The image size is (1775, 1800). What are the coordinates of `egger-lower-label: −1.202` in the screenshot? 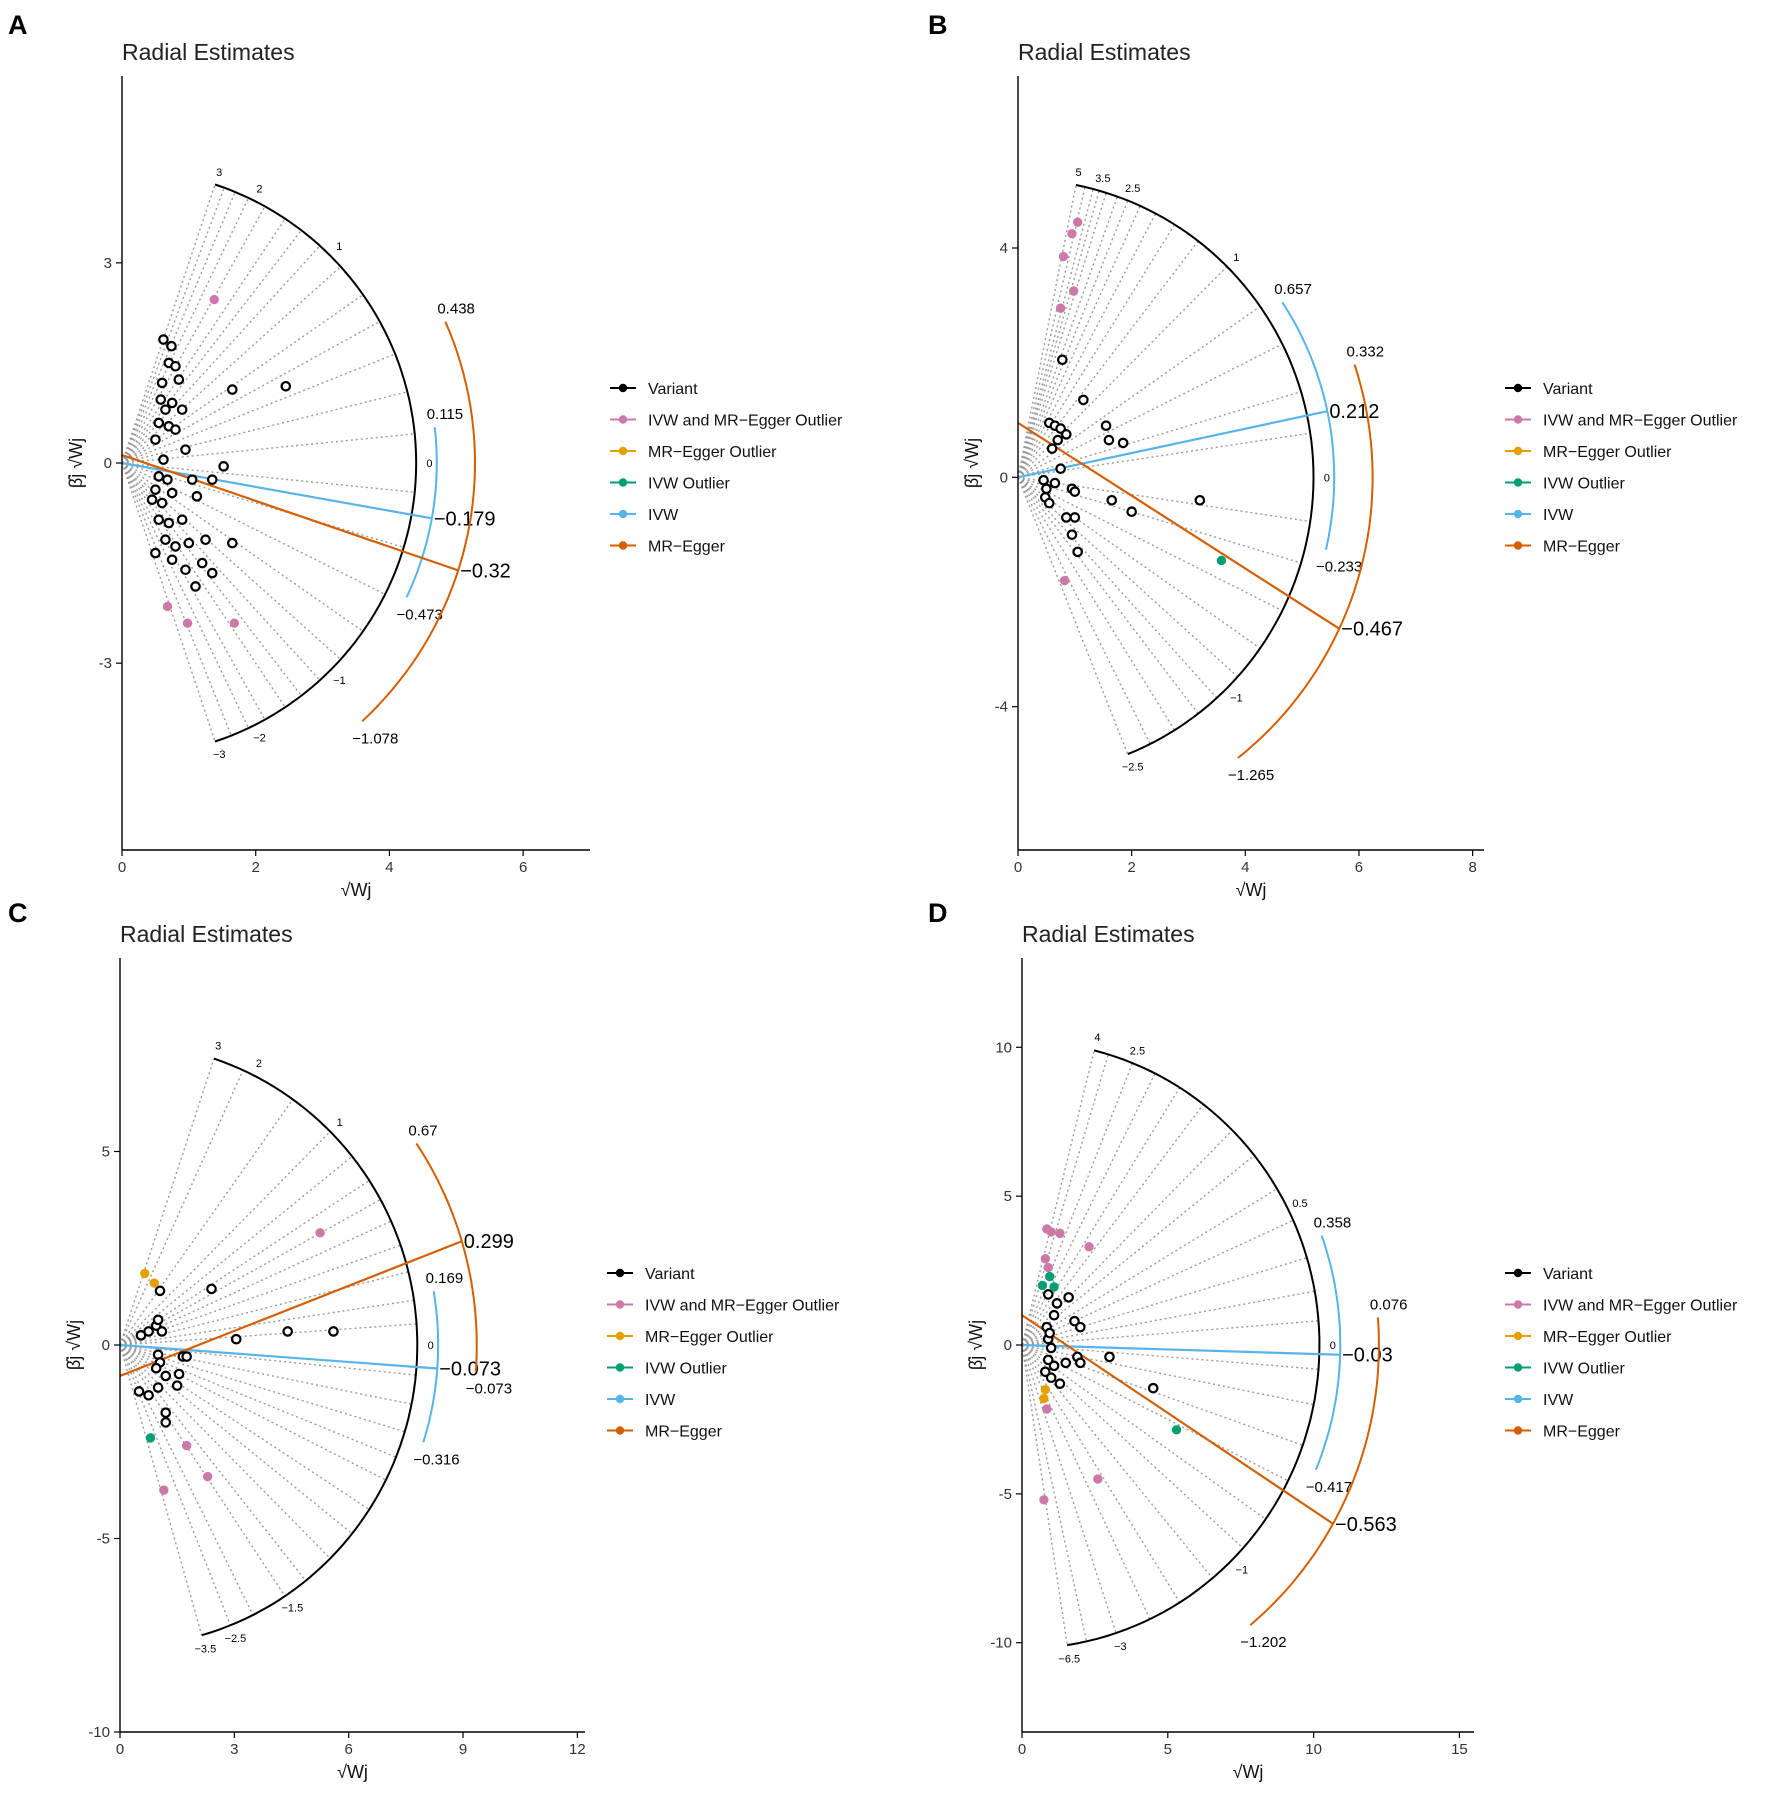 It's located at (1263, 1642).